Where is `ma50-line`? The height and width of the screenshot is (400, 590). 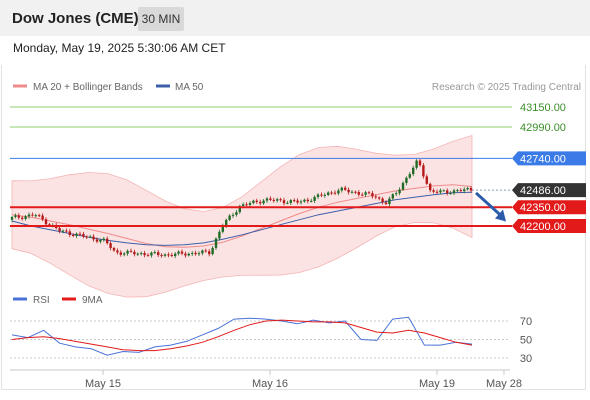
ma50-line is located at coordinates (242, 218).